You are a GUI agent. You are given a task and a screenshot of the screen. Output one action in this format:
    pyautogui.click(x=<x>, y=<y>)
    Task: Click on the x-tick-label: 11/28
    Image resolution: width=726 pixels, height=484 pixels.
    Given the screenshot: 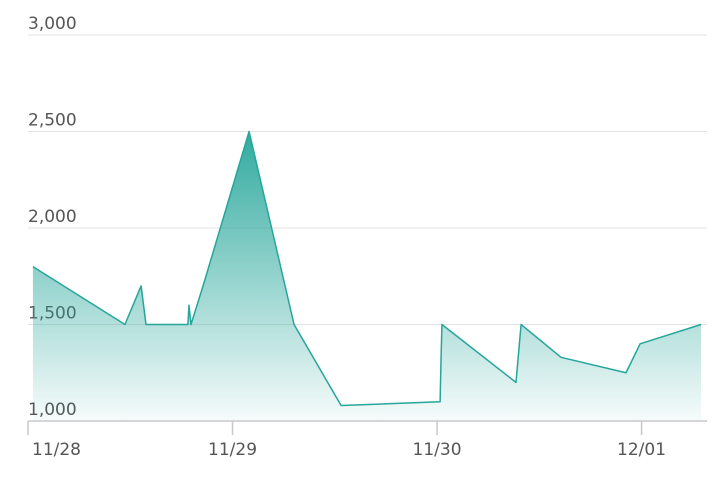 What is the action you would take?
    pyautogui.click(x=56, y=450)
    